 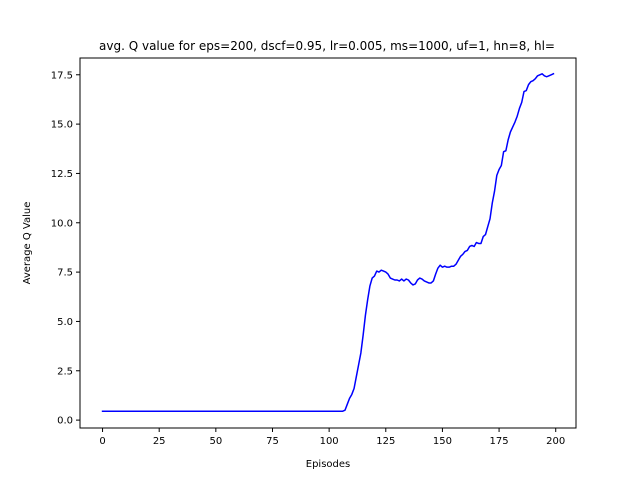 What do you see at coordinates (272, 441) in the screenshot?
I see `x-tick-label: 75` at bounding box center [272, 441].